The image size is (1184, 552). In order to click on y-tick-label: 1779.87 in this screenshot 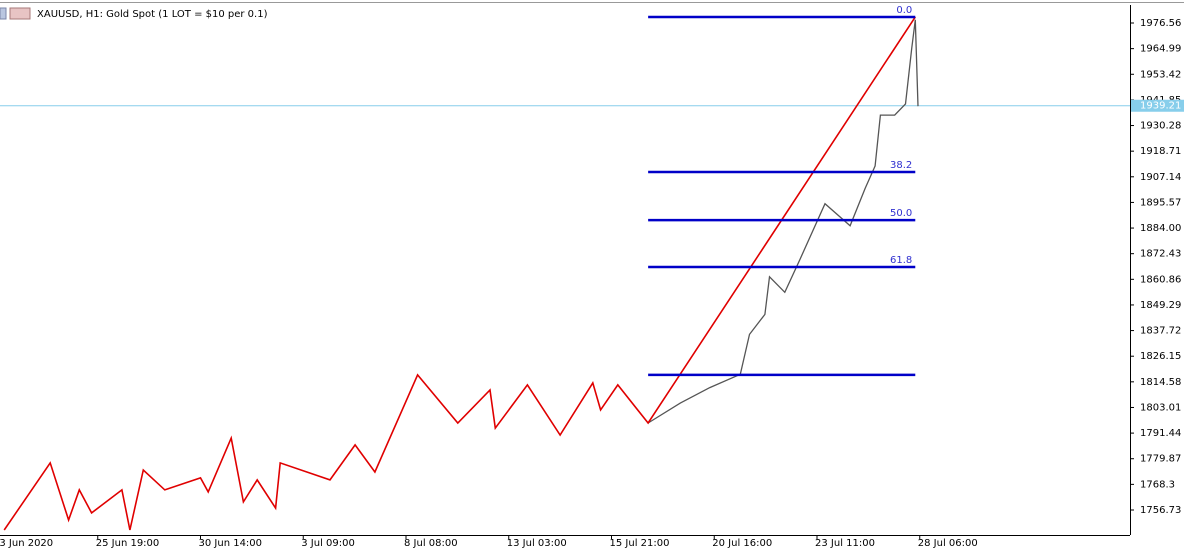, I will do `click(1160, 459)`.